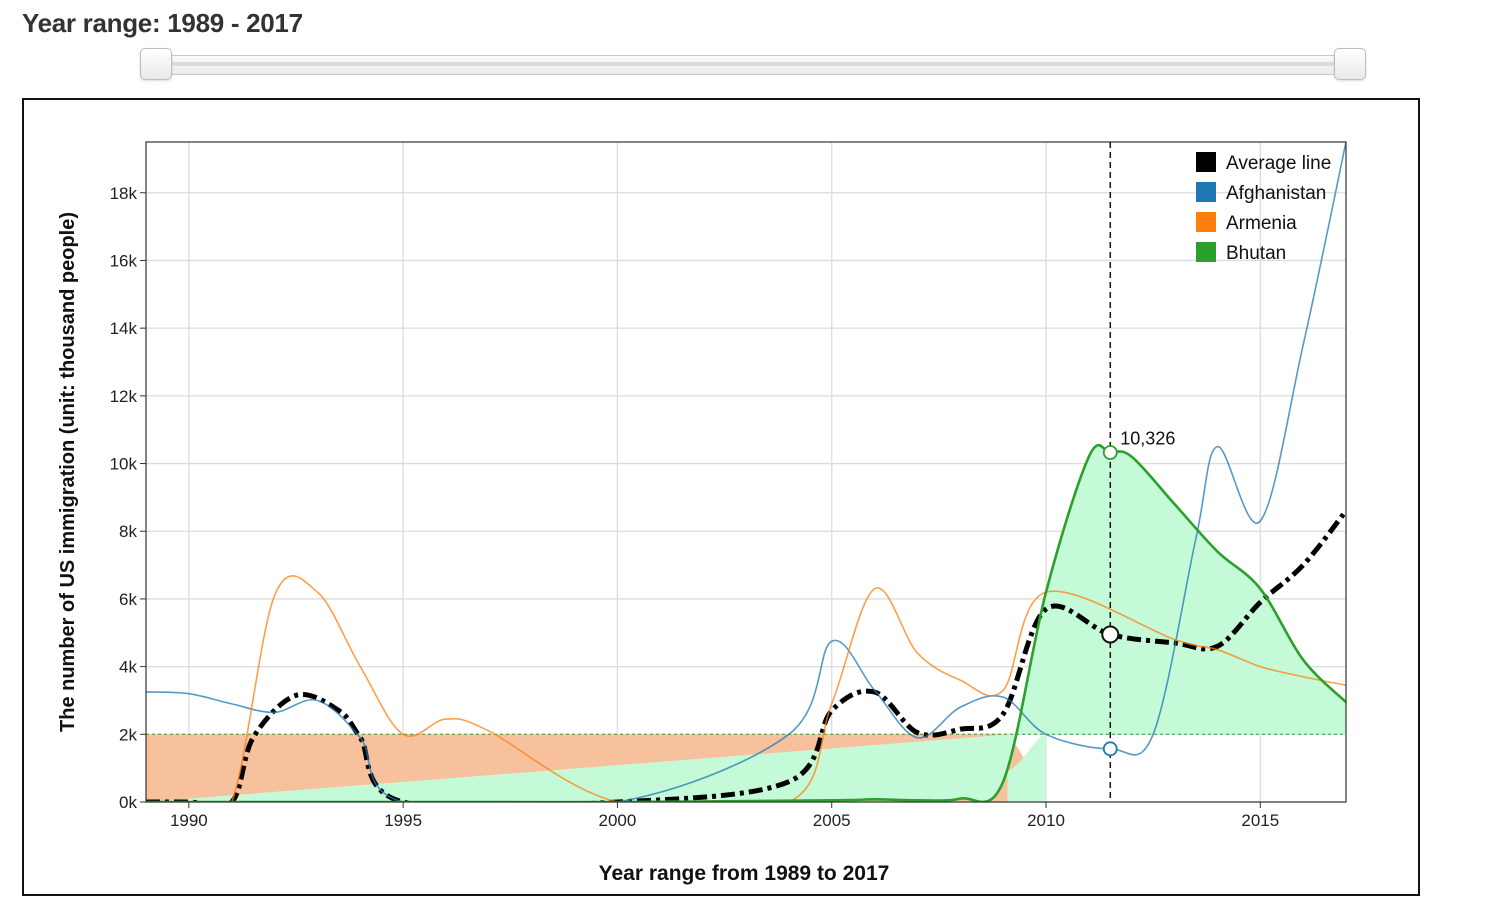 The image size is (1490, 904). I want to click on x-tick-label: 2010, so click(1046, 820).